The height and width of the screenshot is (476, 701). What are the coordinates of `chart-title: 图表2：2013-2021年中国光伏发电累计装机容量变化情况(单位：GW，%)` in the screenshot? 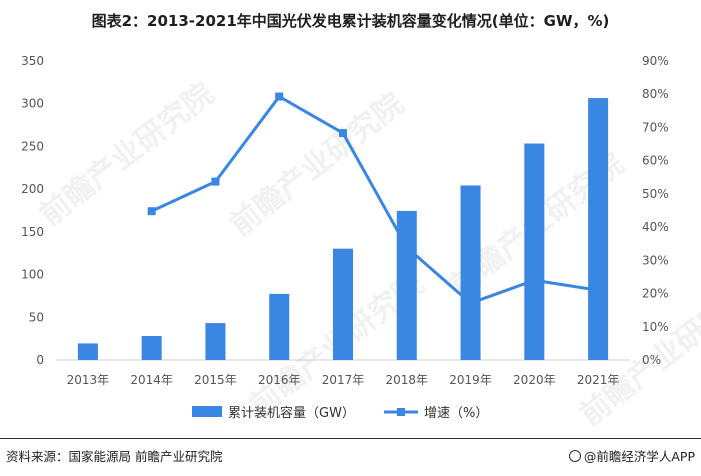 It's located at (350, 21).